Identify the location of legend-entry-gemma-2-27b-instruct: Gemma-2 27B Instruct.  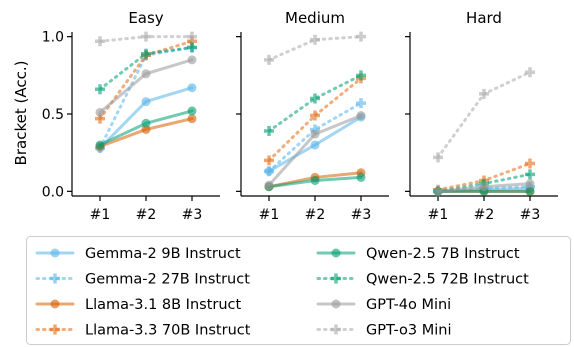
(142, 280).